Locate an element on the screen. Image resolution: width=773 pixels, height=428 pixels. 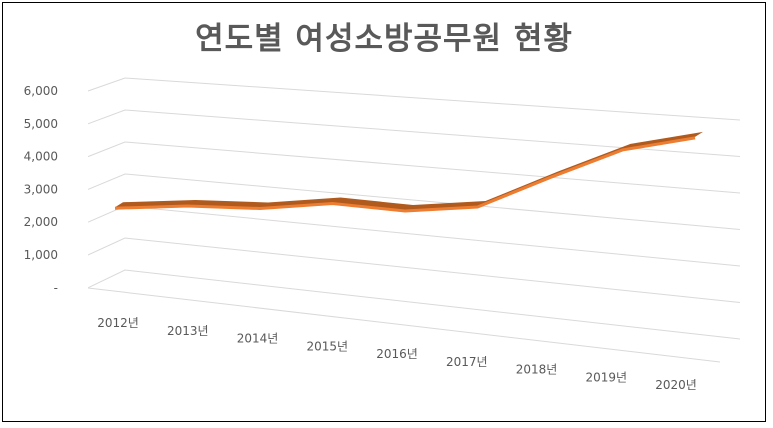
floor-edge is located at coordinates (404, 325).